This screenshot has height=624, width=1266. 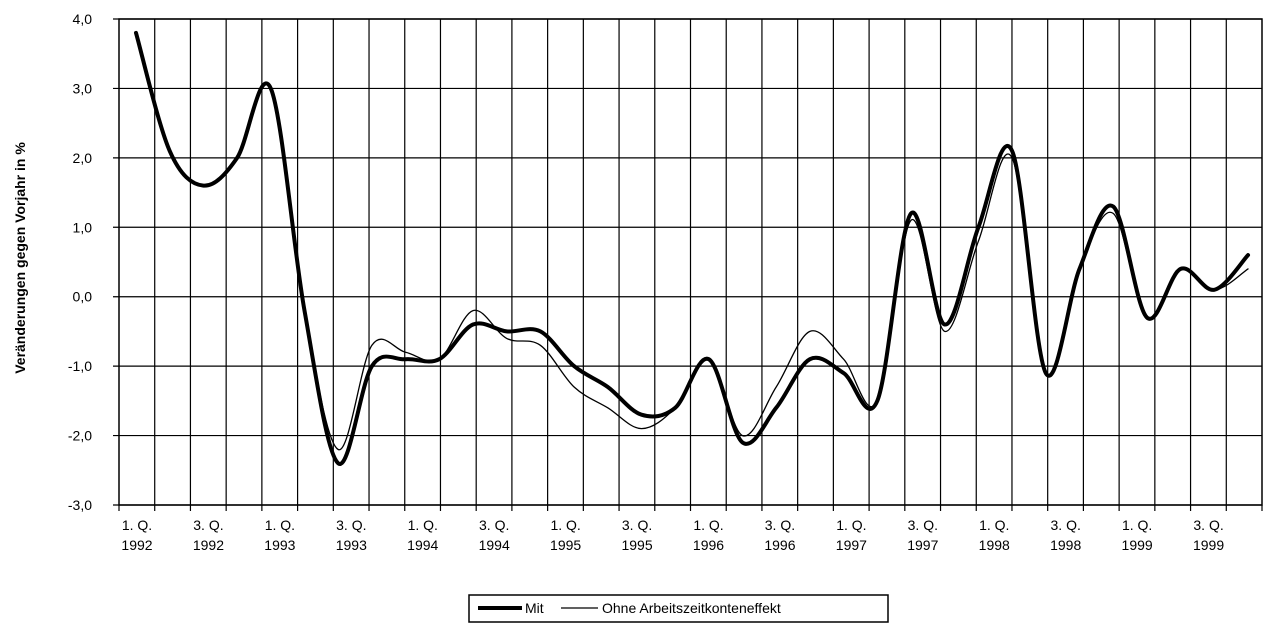 What do you see at coordinates (80, 505) in the screenshot?
I see `y-tick-label: -3,0` at bounding box center [80, 505].